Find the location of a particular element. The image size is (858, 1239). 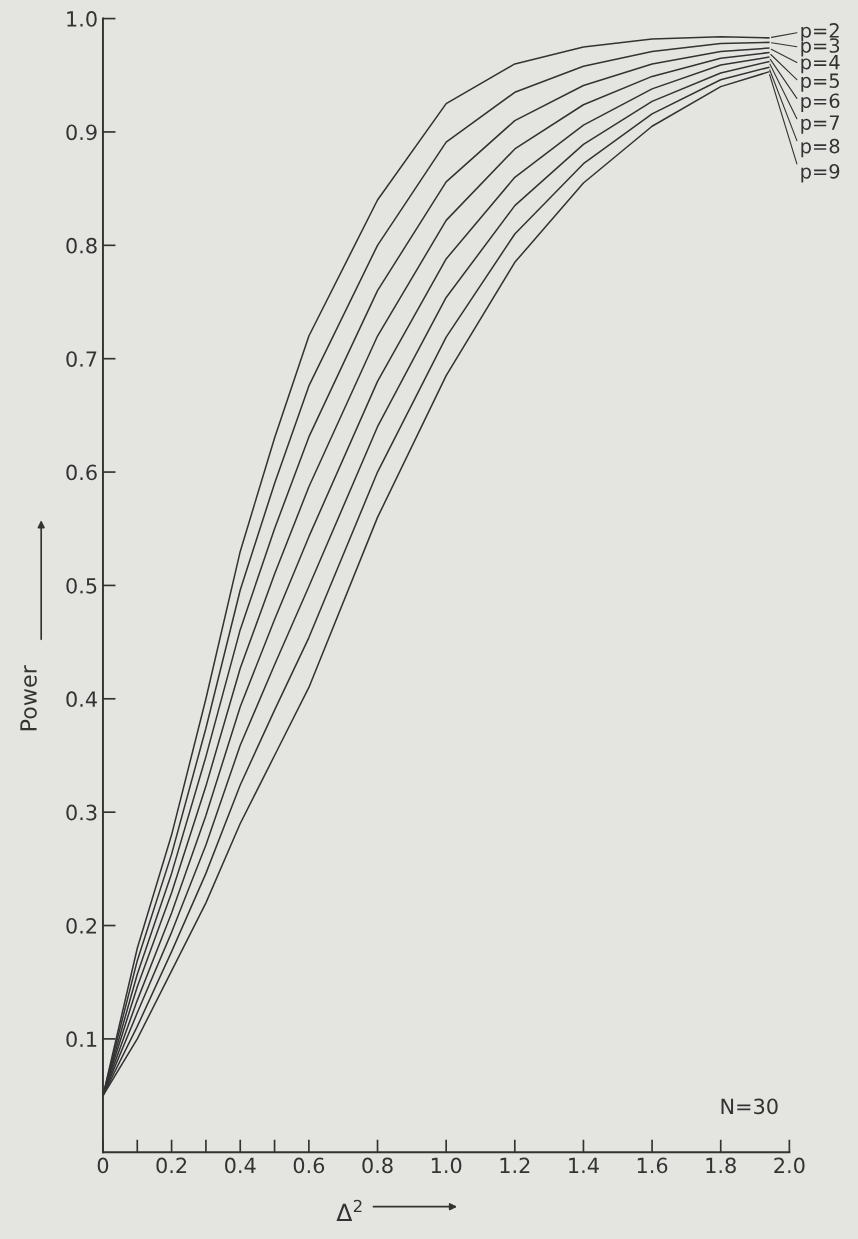

x-tick-label: 0.2 is located at coordinates (171, 1165).